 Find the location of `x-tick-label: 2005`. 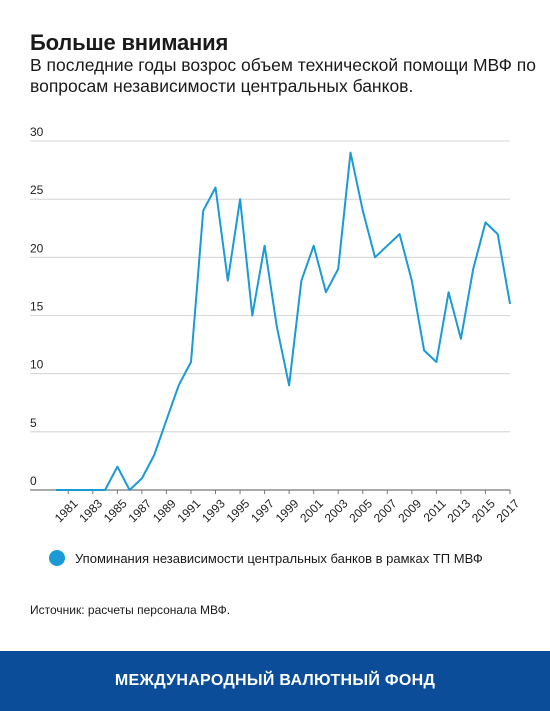

x-tick-label: 2005 is located at coordinates (360, 510).